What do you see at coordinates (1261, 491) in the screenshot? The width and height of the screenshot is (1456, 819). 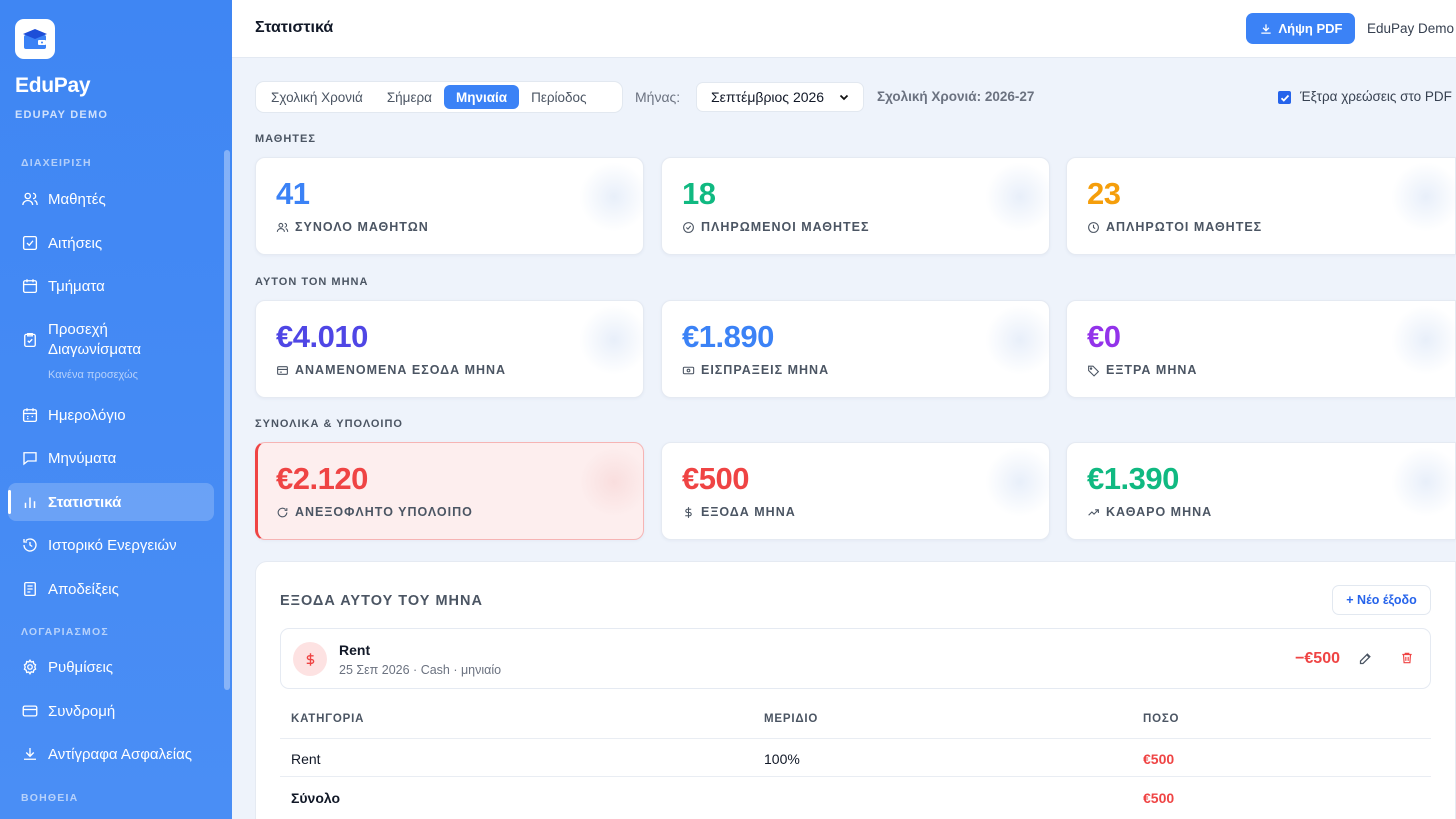 I see `stat-card-net-month: €1.390 ΚΑΘΑΡΟ ΜΗΝΑ` at bounding box center [1261, 491].